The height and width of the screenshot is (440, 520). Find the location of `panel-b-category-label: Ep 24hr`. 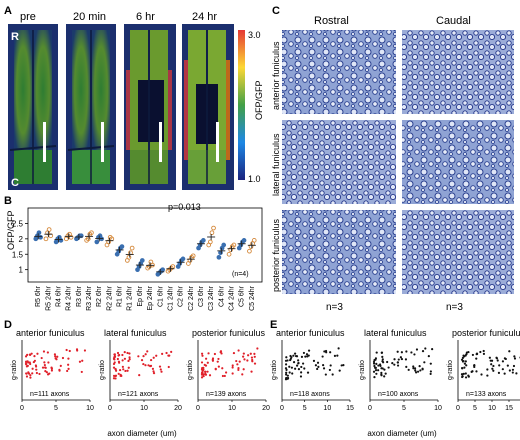

panel-b-category-label: Ep 24hr is located at coordinates (150, 297).